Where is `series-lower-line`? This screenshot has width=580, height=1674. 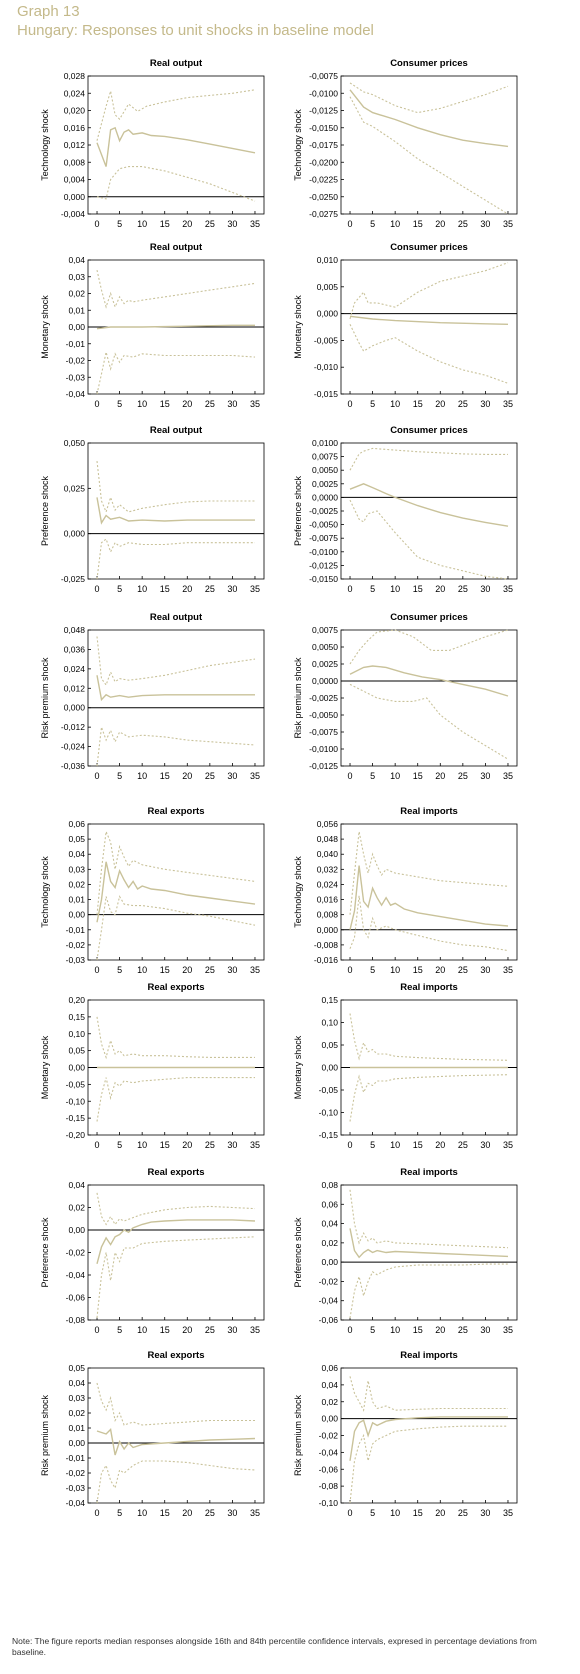 series-lower-line is located at coordinates (429, 923).